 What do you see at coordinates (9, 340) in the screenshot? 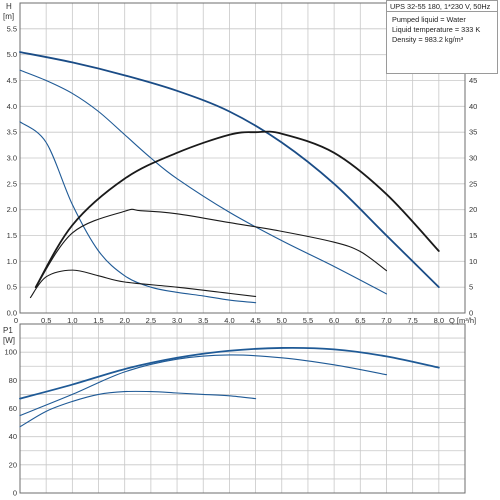
I see `power-axis-label-unit: [W]` at bounding box center [9, 340].